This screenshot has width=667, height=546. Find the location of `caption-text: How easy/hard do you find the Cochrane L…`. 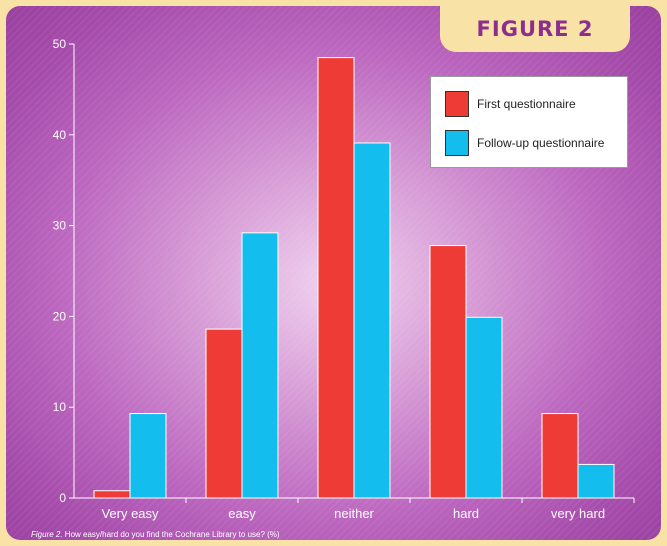

caption-text: How easy/hard do you find the Cochrane L… is located at coordinates (171, 534).